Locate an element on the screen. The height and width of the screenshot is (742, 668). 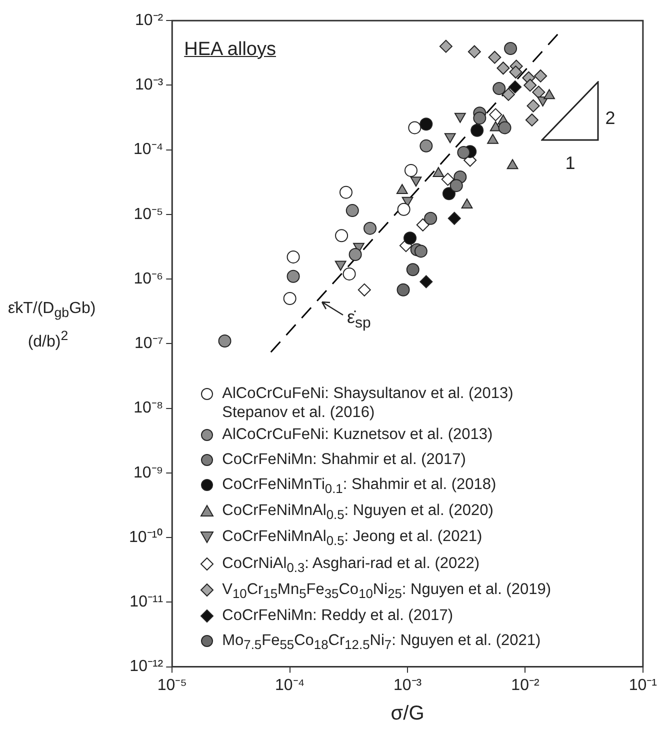
y-tick-label: 10⁻¹¹ is located at coordinates (147, 602).